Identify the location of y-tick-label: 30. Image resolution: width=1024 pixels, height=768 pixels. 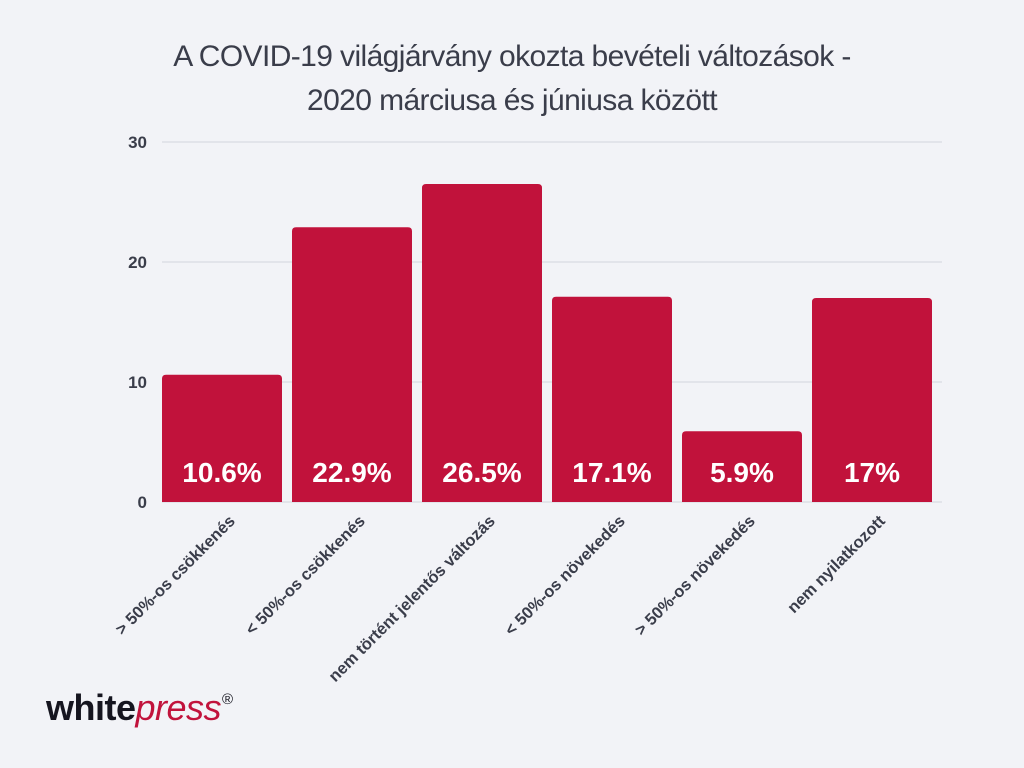
(137, 142).